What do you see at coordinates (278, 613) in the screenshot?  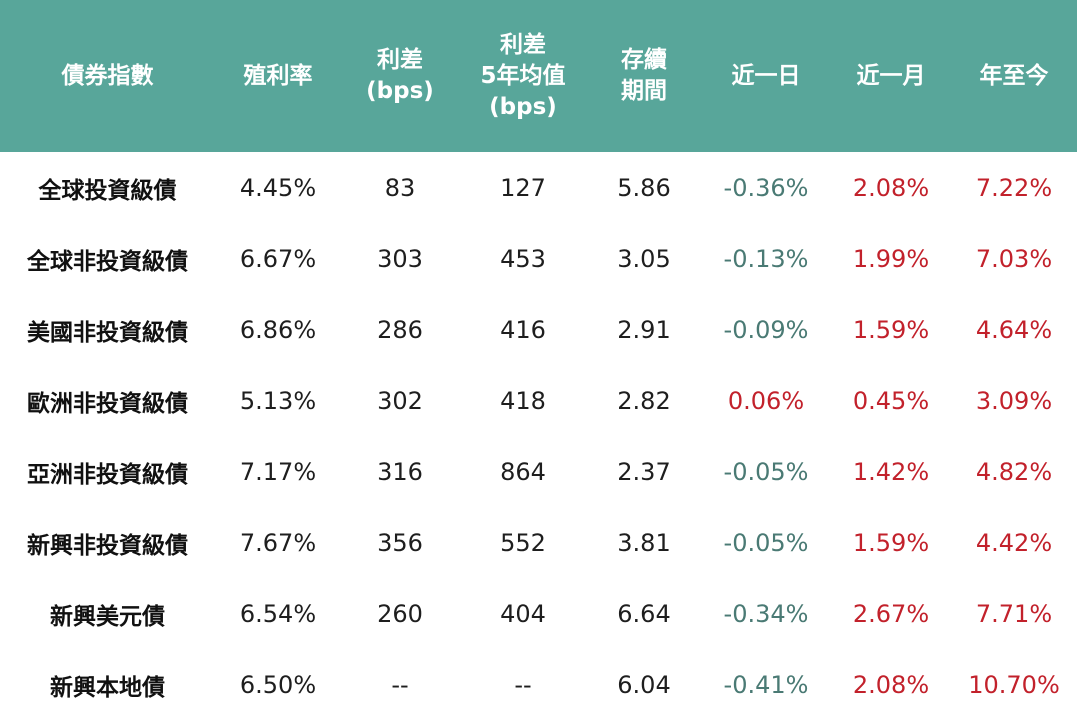 I see `yield-cell: 6.54%` at bounding box center [278, 613].